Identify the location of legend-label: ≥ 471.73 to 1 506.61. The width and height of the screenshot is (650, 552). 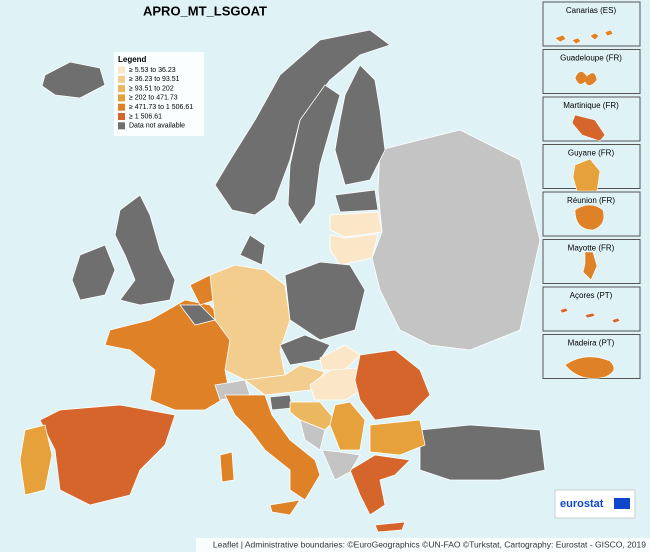
(161, 107).